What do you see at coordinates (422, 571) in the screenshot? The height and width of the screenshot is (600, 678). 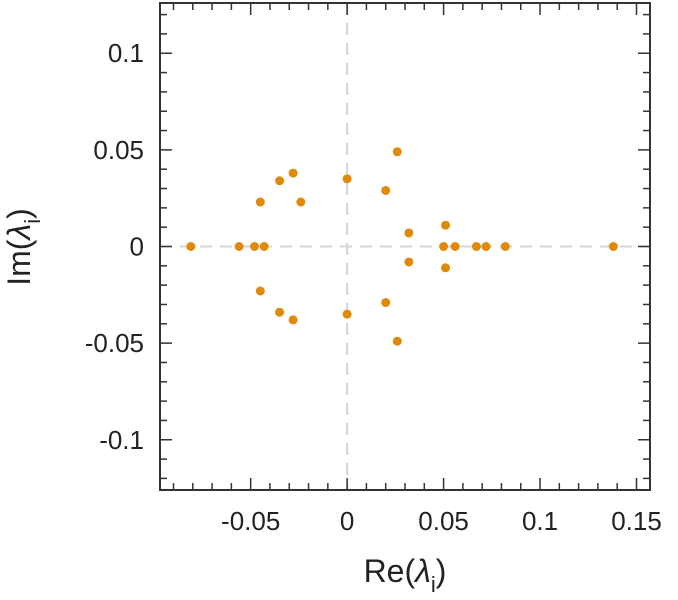 I see `x-axis-label-symbol: λ` at bounding box center [422, 571].